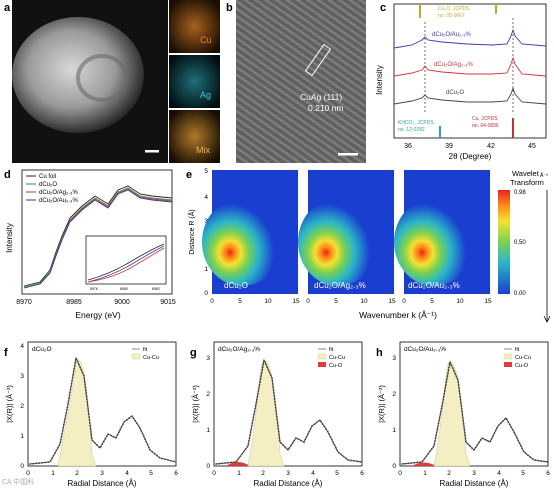 This screenshot has width=554, height=490. What do you see at coordinates (470, 156) in the screenshot?
I see `panel-c-xlabel: 2θ (Degree)` at bounding box center [470, 156].